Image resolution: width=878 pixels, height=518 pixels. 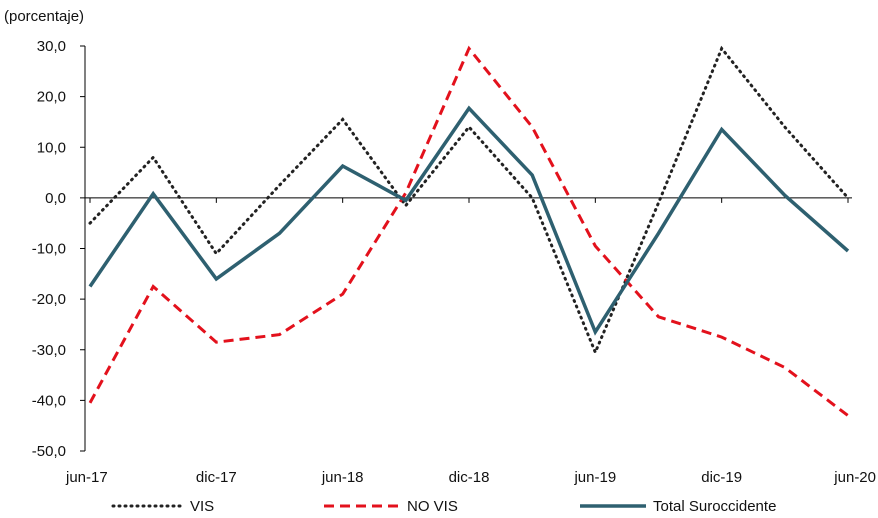 What do you see at coordinates (432, 506) in the screenshot?
I see `legend-label-2: NO VIS` at bounding box center [432, 506].